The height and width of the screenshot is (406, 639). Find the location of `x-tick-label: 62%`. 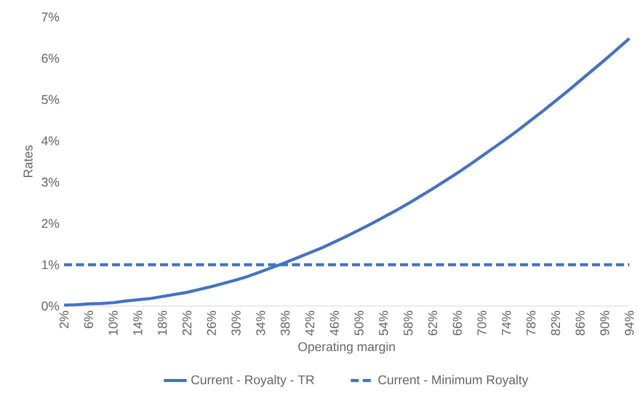

x-tick-label: 62% is located at coordinates (433, 323).